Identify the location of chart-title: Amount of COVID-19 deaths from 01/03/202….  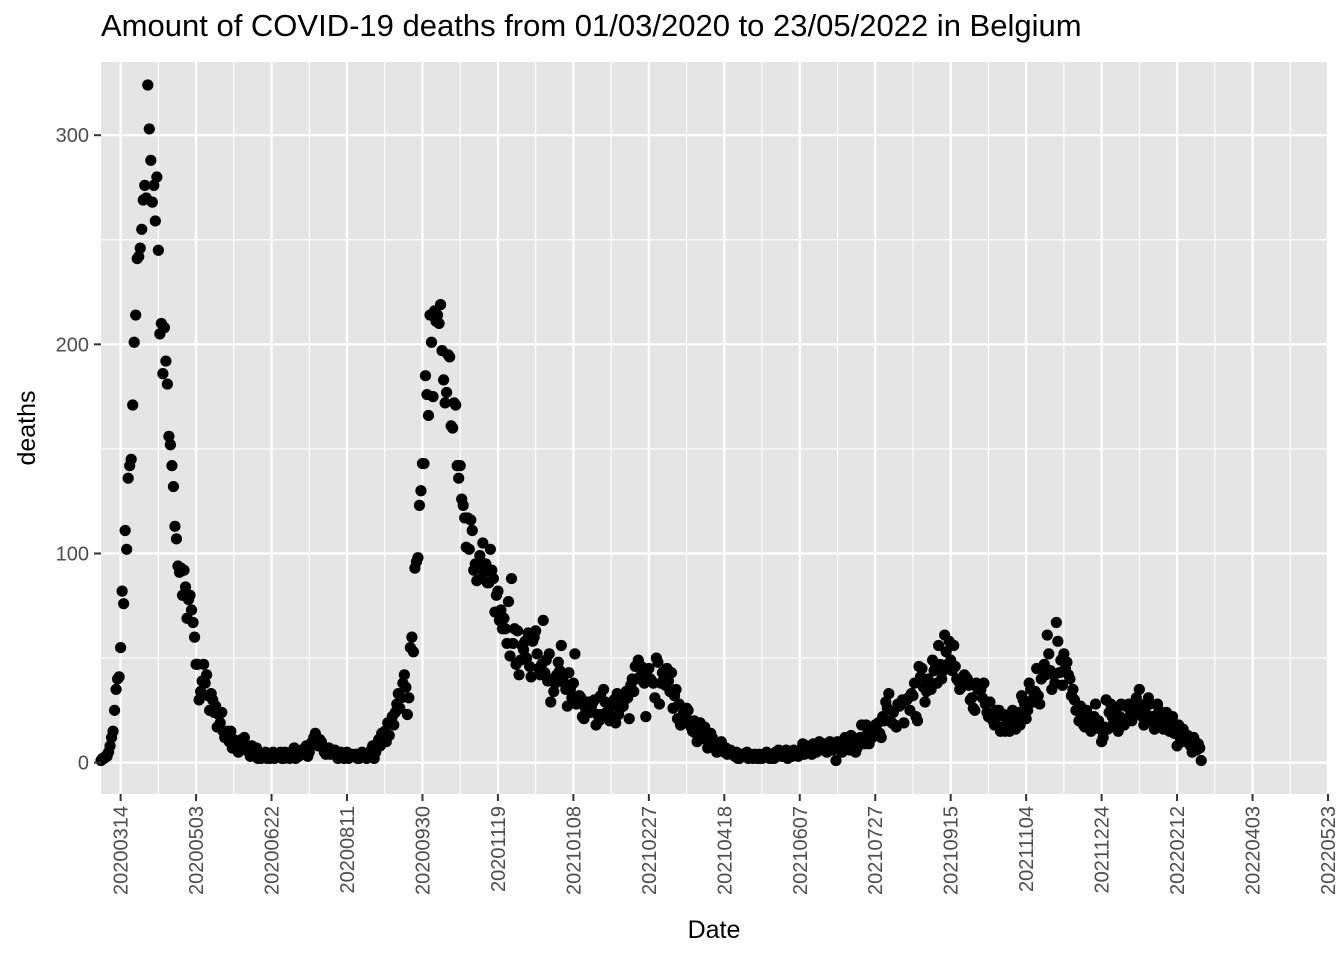
(591, 25).